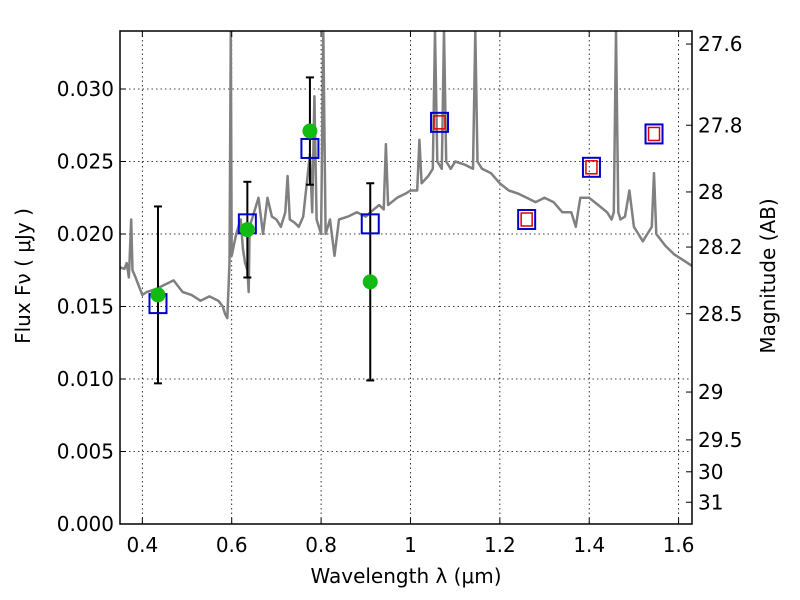  What do you see at coordinates (85, 307) in the screenshot?
I see `y-tick-label: 0.015` at bounding box center [85, 307].